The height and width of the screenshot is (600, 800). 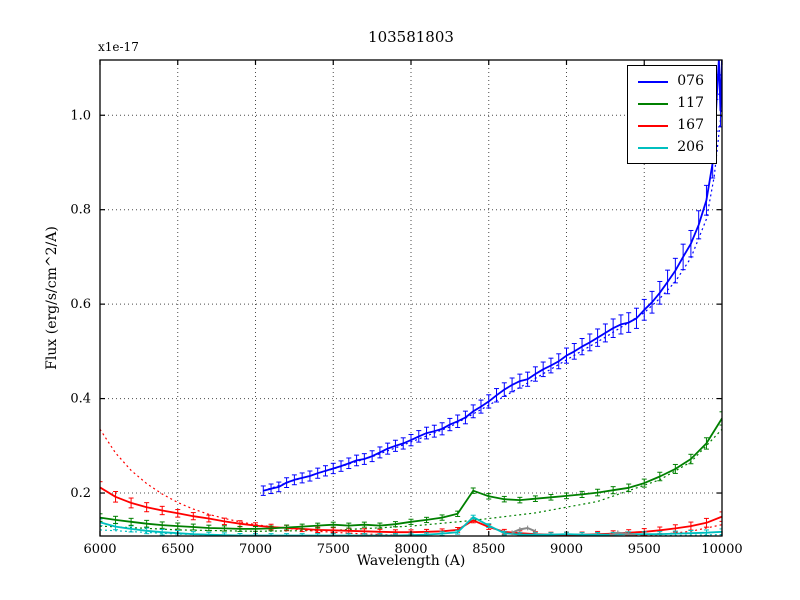 What do you see at coordinates (690, 125) in the screenshot?
I see `legend-label: 167` at bounding box center [690, 125].